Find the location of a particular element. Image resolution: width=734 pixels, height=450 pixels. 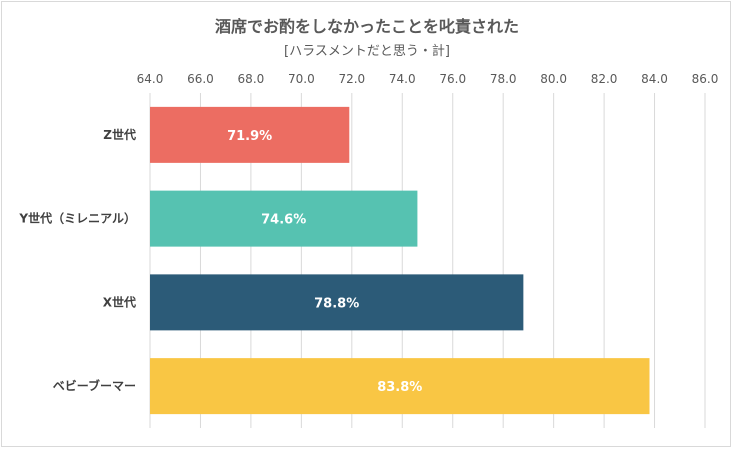

category-label: Y世代（ミレニアル） is located at coordinates (77, 218).